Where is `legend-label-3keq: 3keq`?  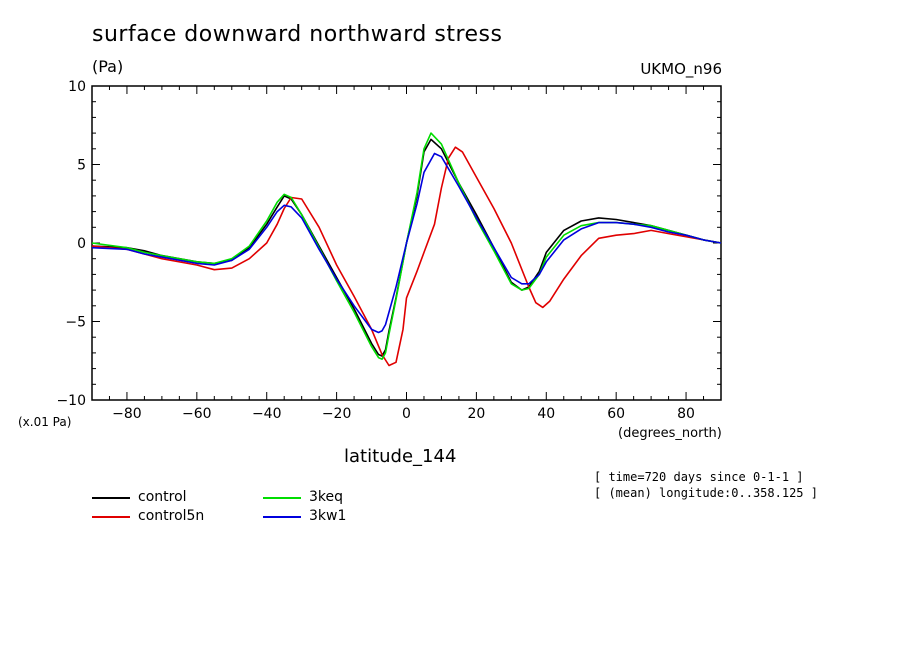
legend-label-3keq: 3keq is located at coordinates (326, 497).